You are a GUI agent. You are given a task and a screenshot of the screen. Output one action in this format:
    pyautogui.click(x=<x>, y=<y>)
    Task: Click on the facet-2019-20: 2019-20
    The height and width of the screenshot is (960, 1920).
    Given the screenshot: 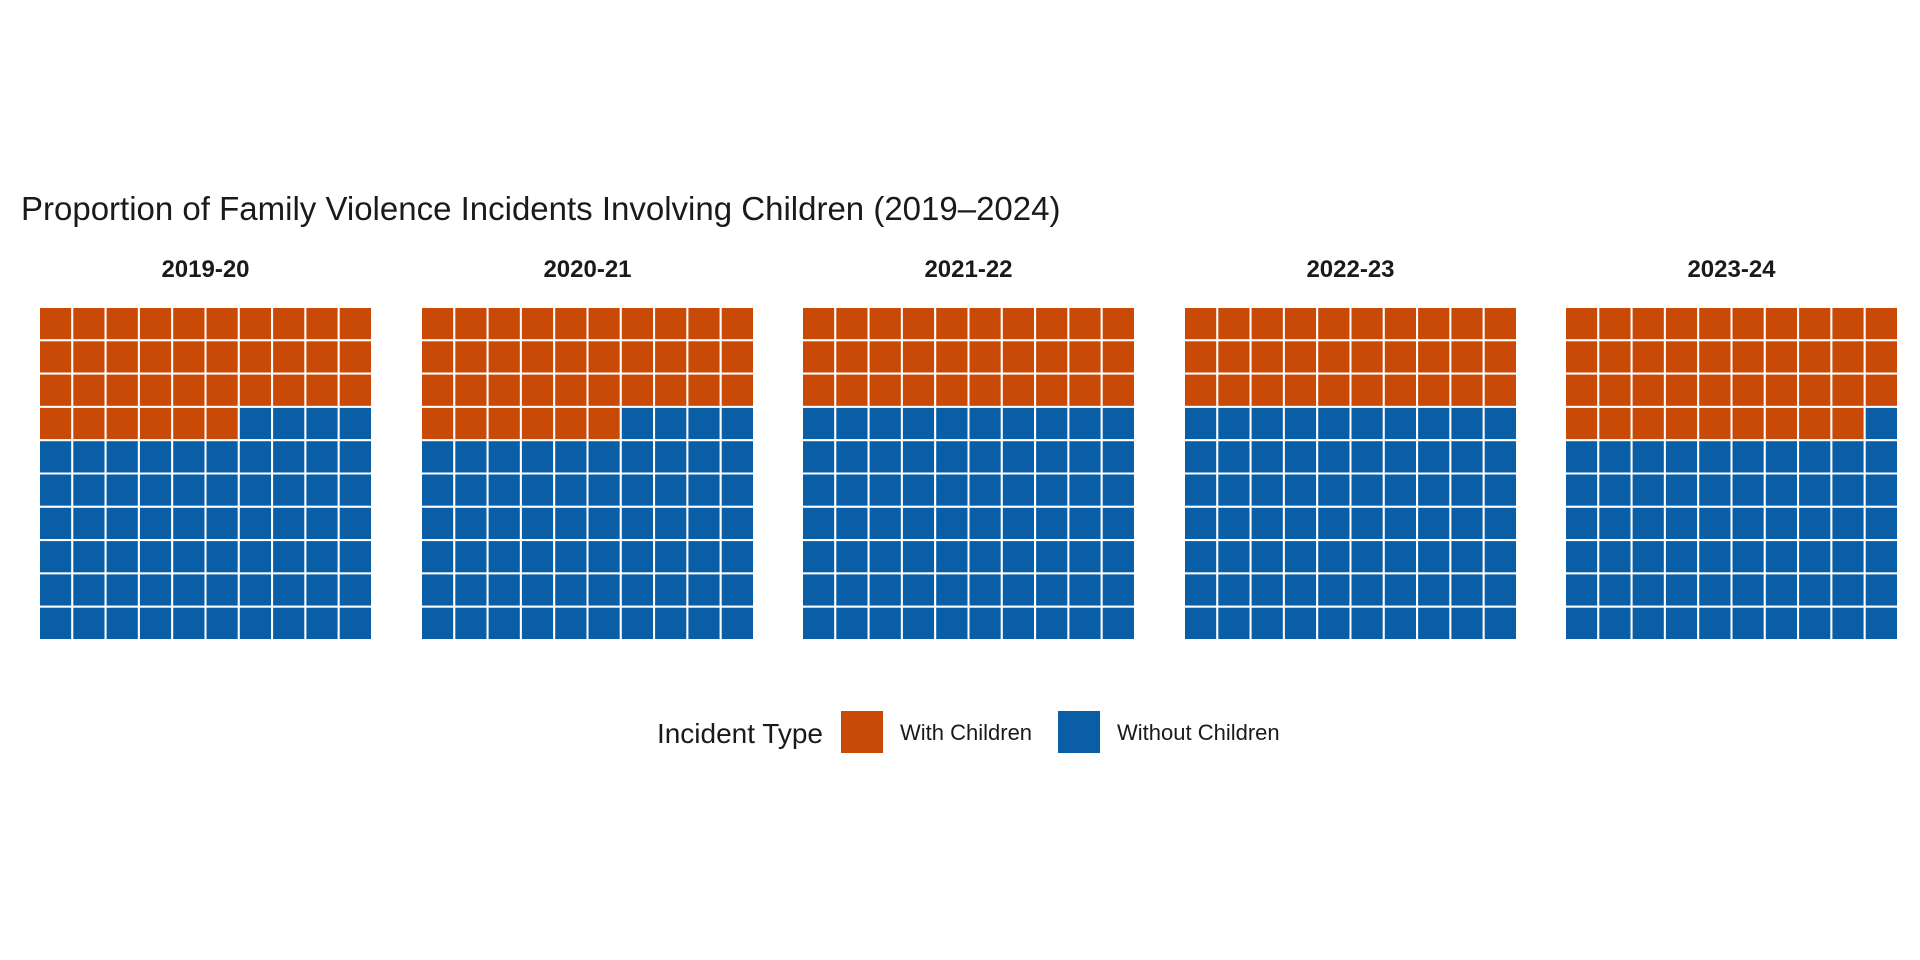 What is the action you would take?
    pyautogui.click(x=206, y=449)
    